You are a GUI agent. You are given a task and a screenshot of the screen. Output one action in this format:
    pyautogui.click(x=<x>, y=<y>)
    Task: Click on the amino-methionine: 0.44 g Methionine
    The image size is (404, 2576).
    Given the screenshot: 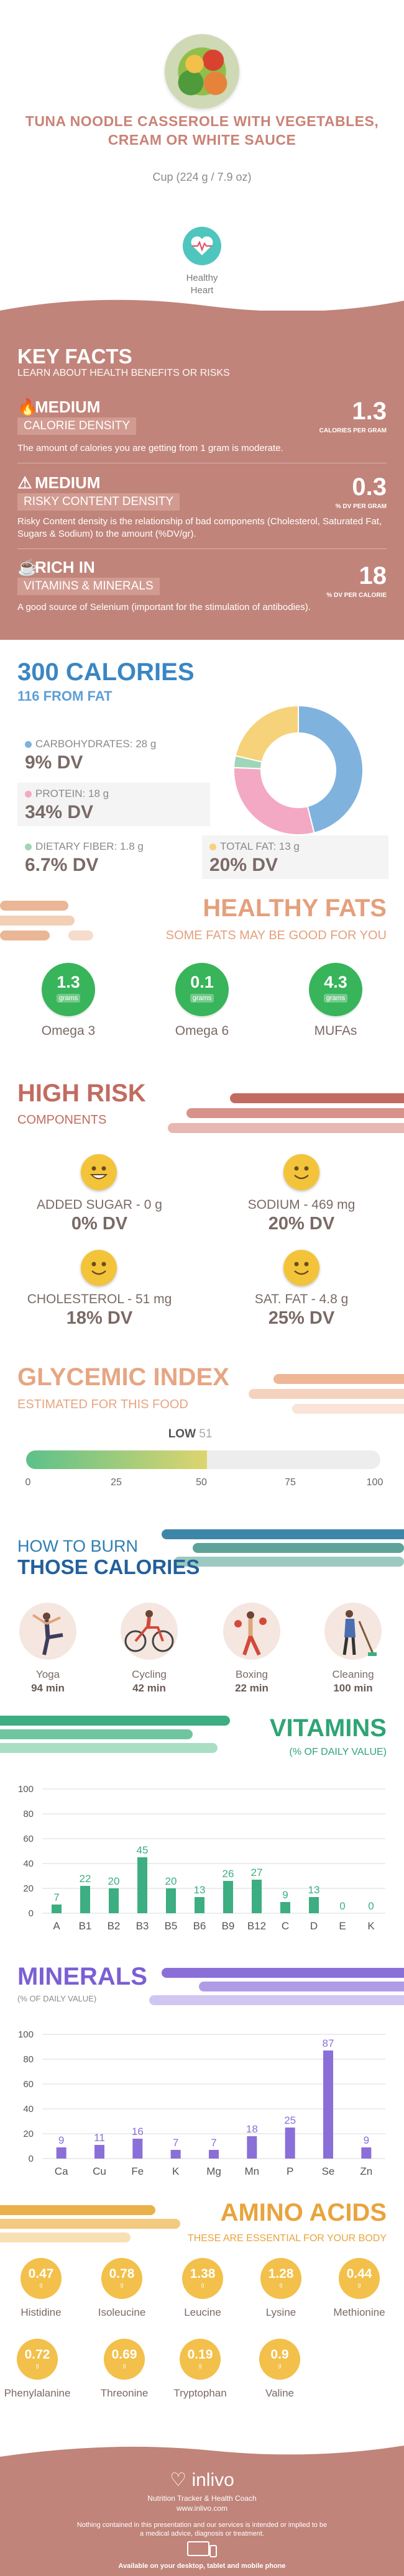 What is the action you would take?
    pyautogui.click(x=359, y=2288)
    